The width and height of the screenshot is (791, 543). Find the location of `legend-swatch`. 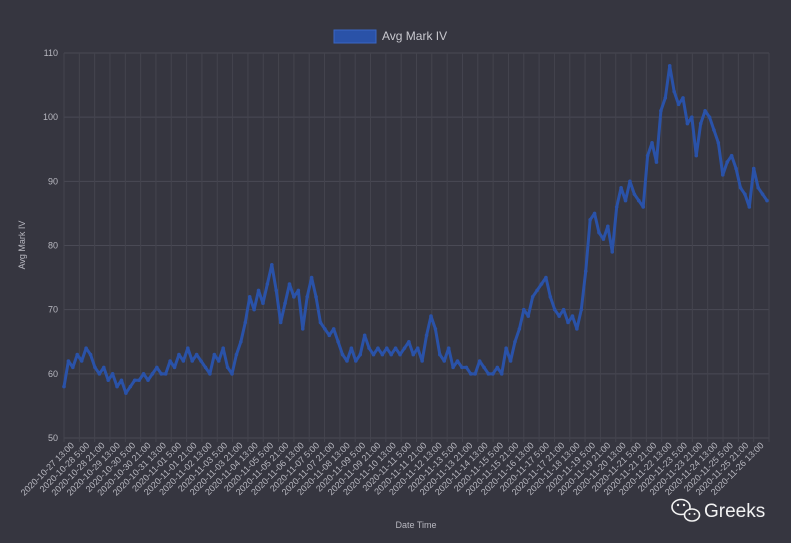

legend-swatch is located at coordinates (355, 36).